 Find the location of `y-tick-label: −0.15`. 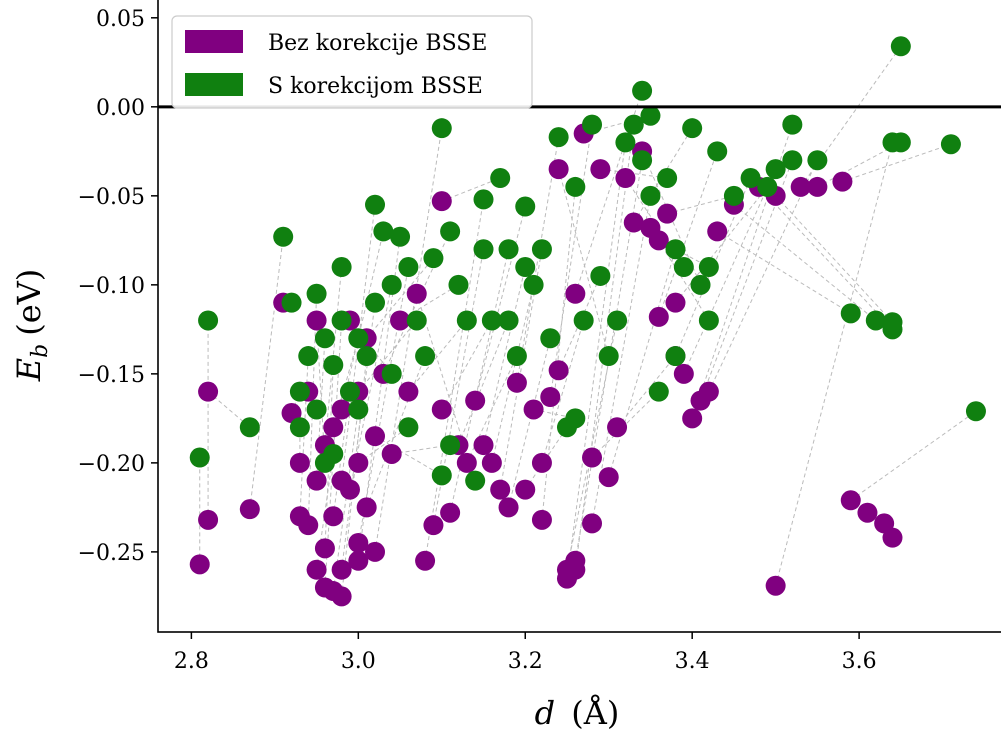

y-tick-label: −0.15 is located at coordinates (111, 375).